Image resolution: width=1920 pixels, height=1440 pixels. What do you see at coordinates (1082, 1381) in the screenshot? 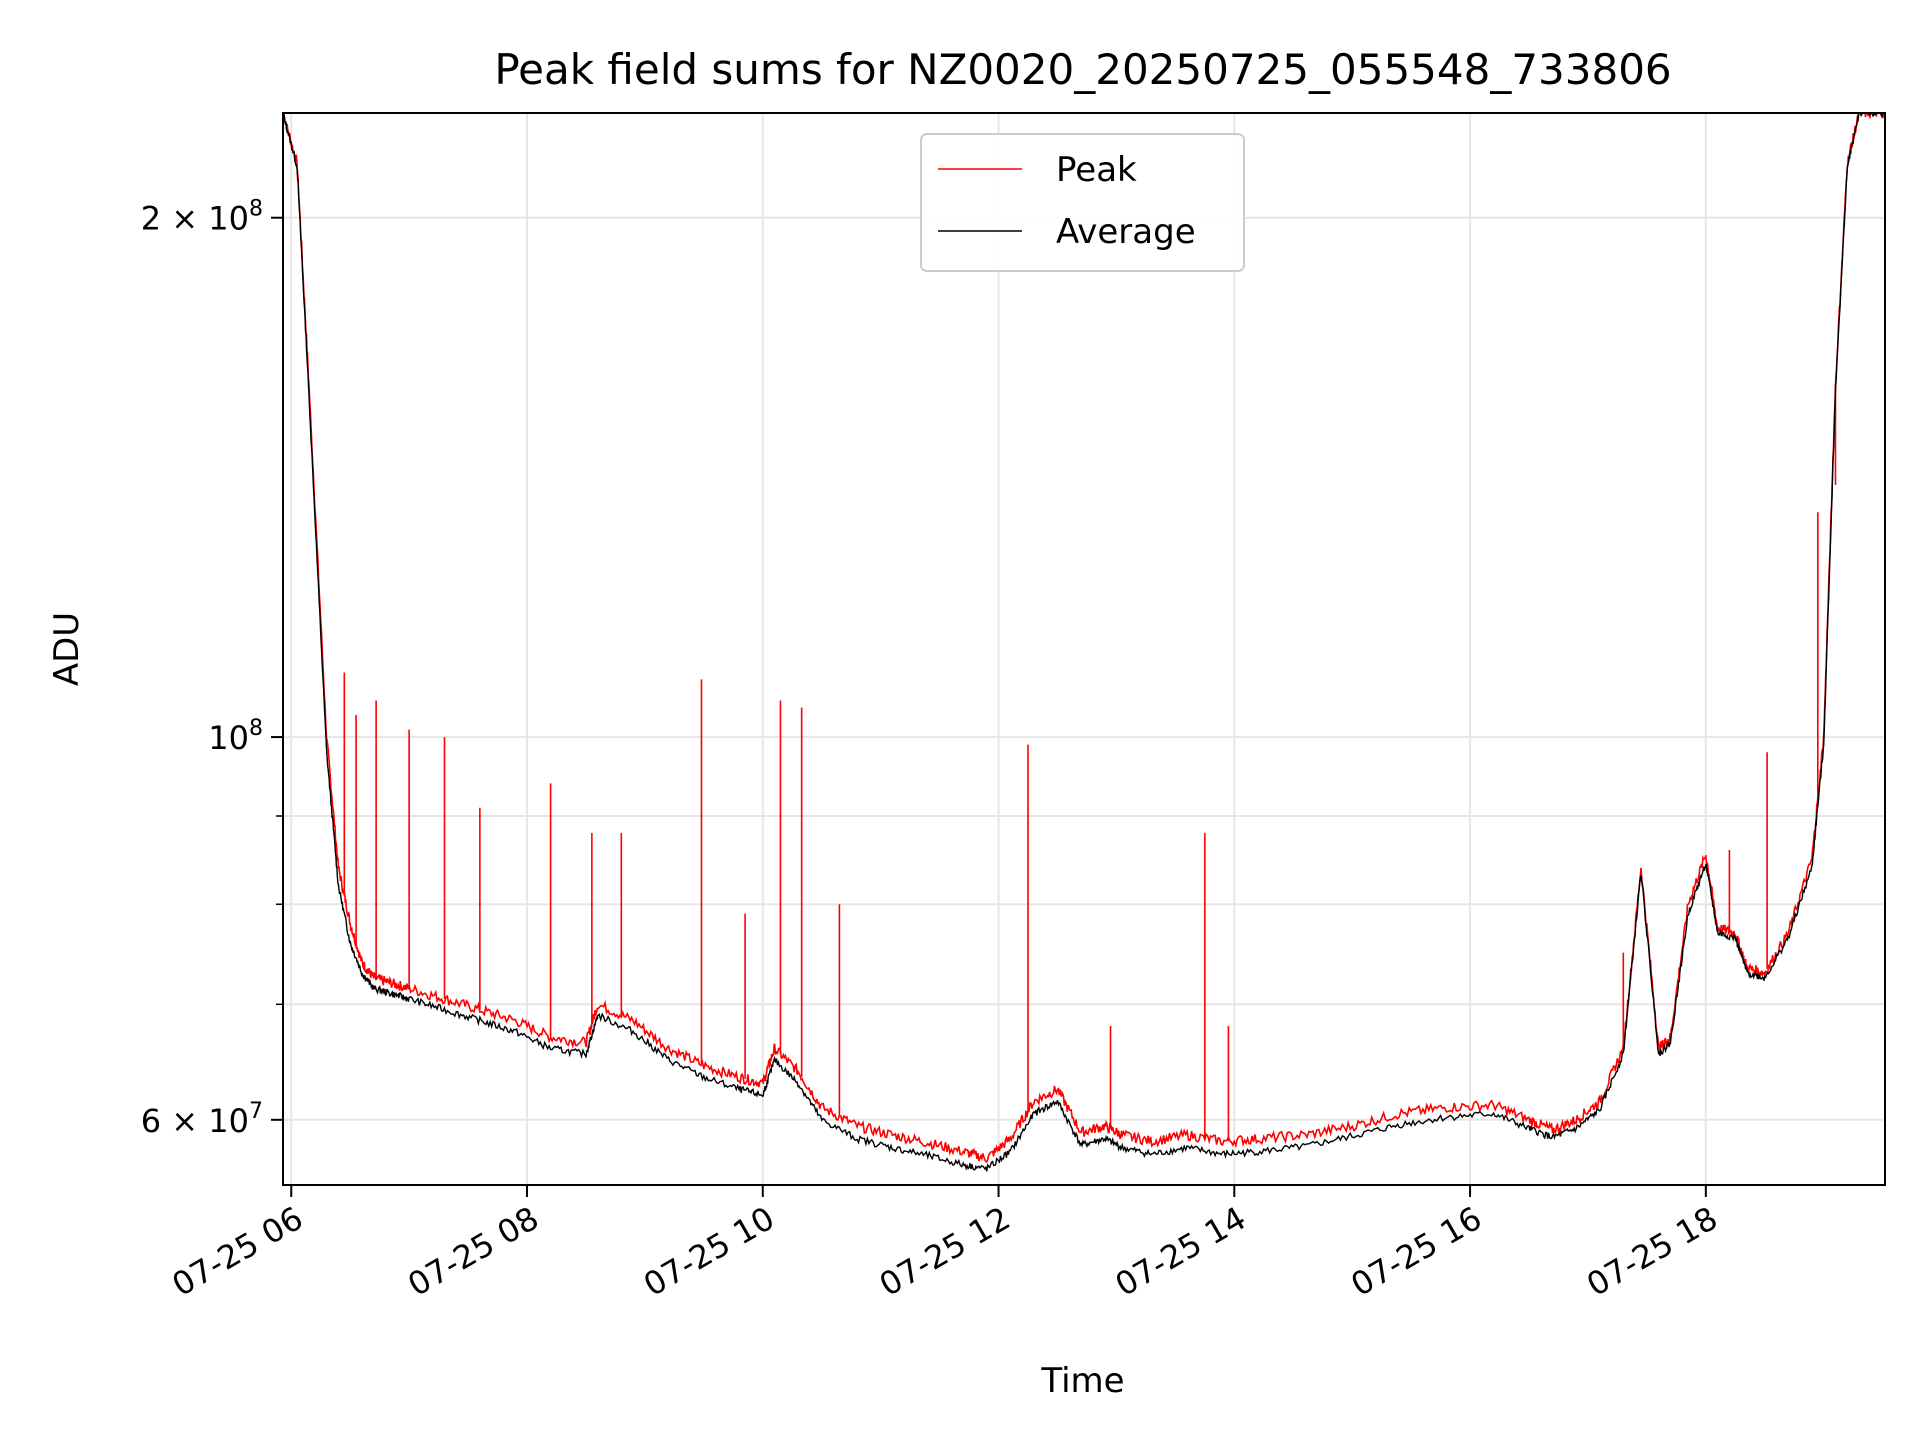
I see `x-axis-label: Time` at bounding box center [1082, 1381].